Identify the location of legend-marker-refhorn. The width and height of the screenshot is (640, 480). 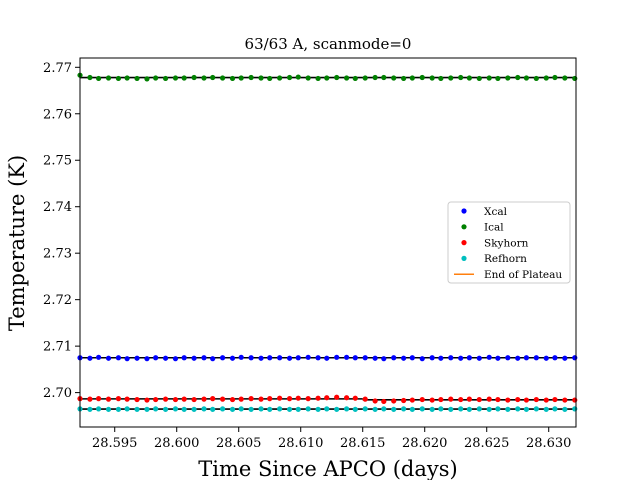
(464, 258).